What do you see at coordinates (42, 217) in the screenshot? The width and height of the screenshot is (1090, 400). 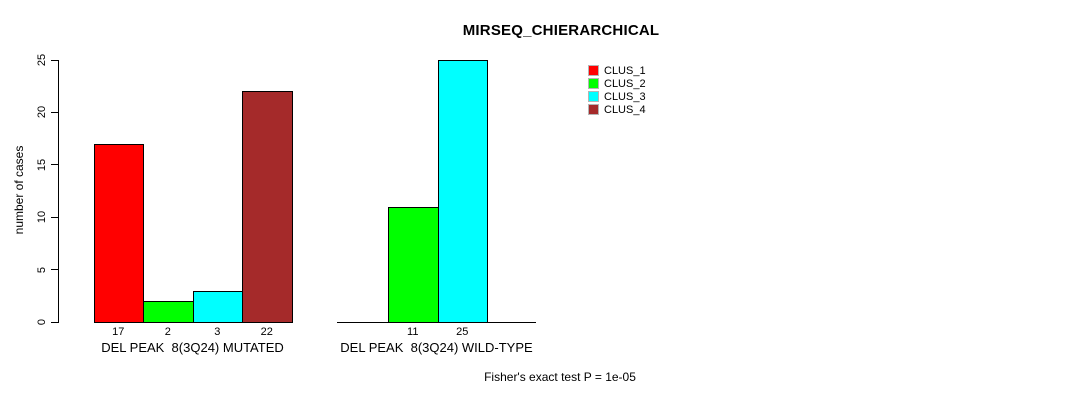 I see `y-tick-label: 10` at bounding box center [42, 217].